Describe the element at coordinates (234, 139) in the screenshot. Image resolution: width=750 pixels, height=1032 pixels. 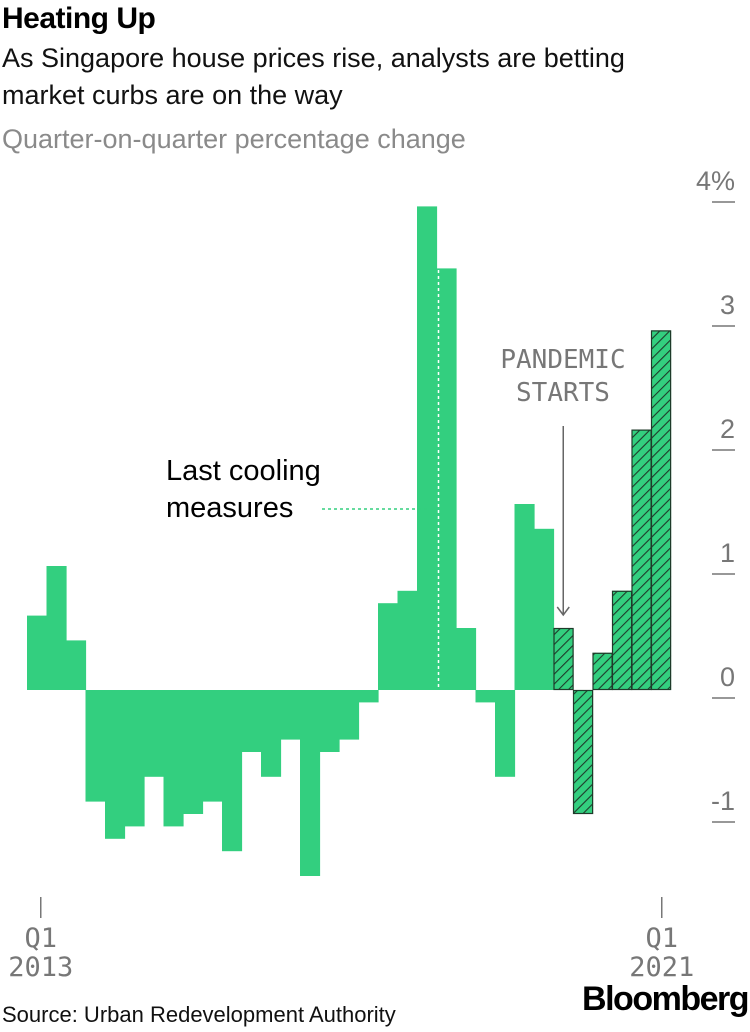
I see `unit-label: Quarter-on-quarter percentage change` at that location.